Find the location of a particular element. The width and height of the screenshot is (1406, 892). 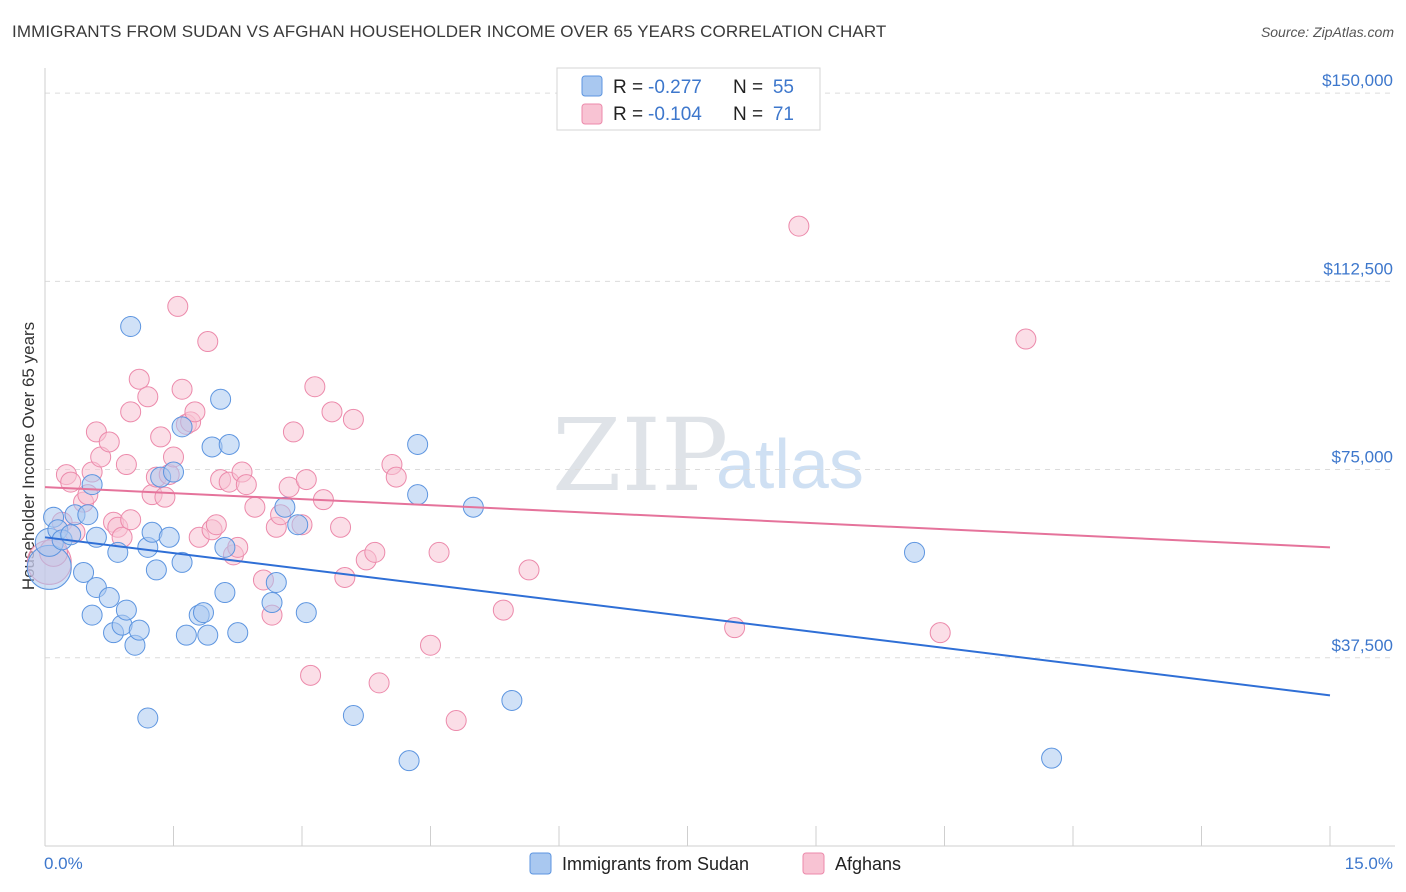

y-tick-label: $150,000 is located at coordinates (1357, 80).